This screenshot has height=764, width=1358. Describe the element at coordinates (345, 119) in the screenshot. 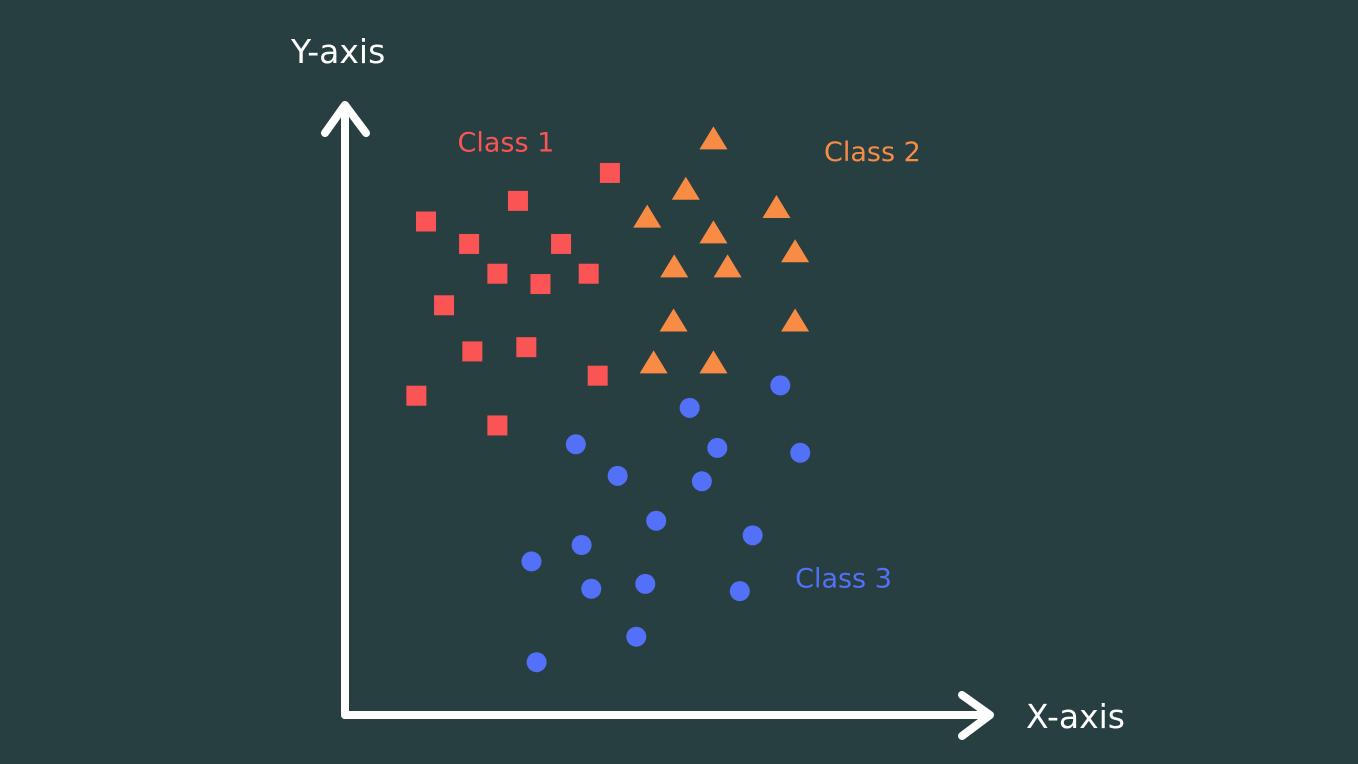

I see `y-axis-arrowhead` at that location.